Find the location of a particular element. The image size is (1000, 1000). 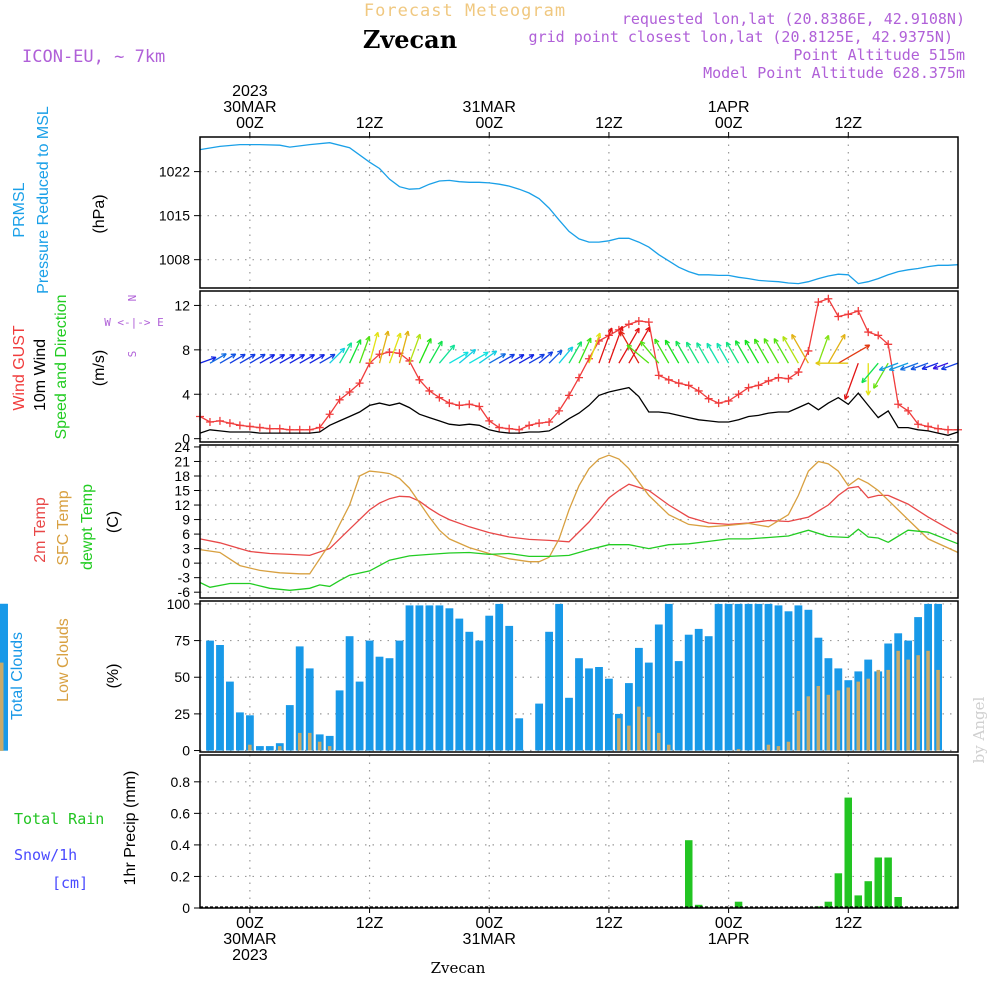

snow-unit-label: [cm] is located at coordinates (70, 883).